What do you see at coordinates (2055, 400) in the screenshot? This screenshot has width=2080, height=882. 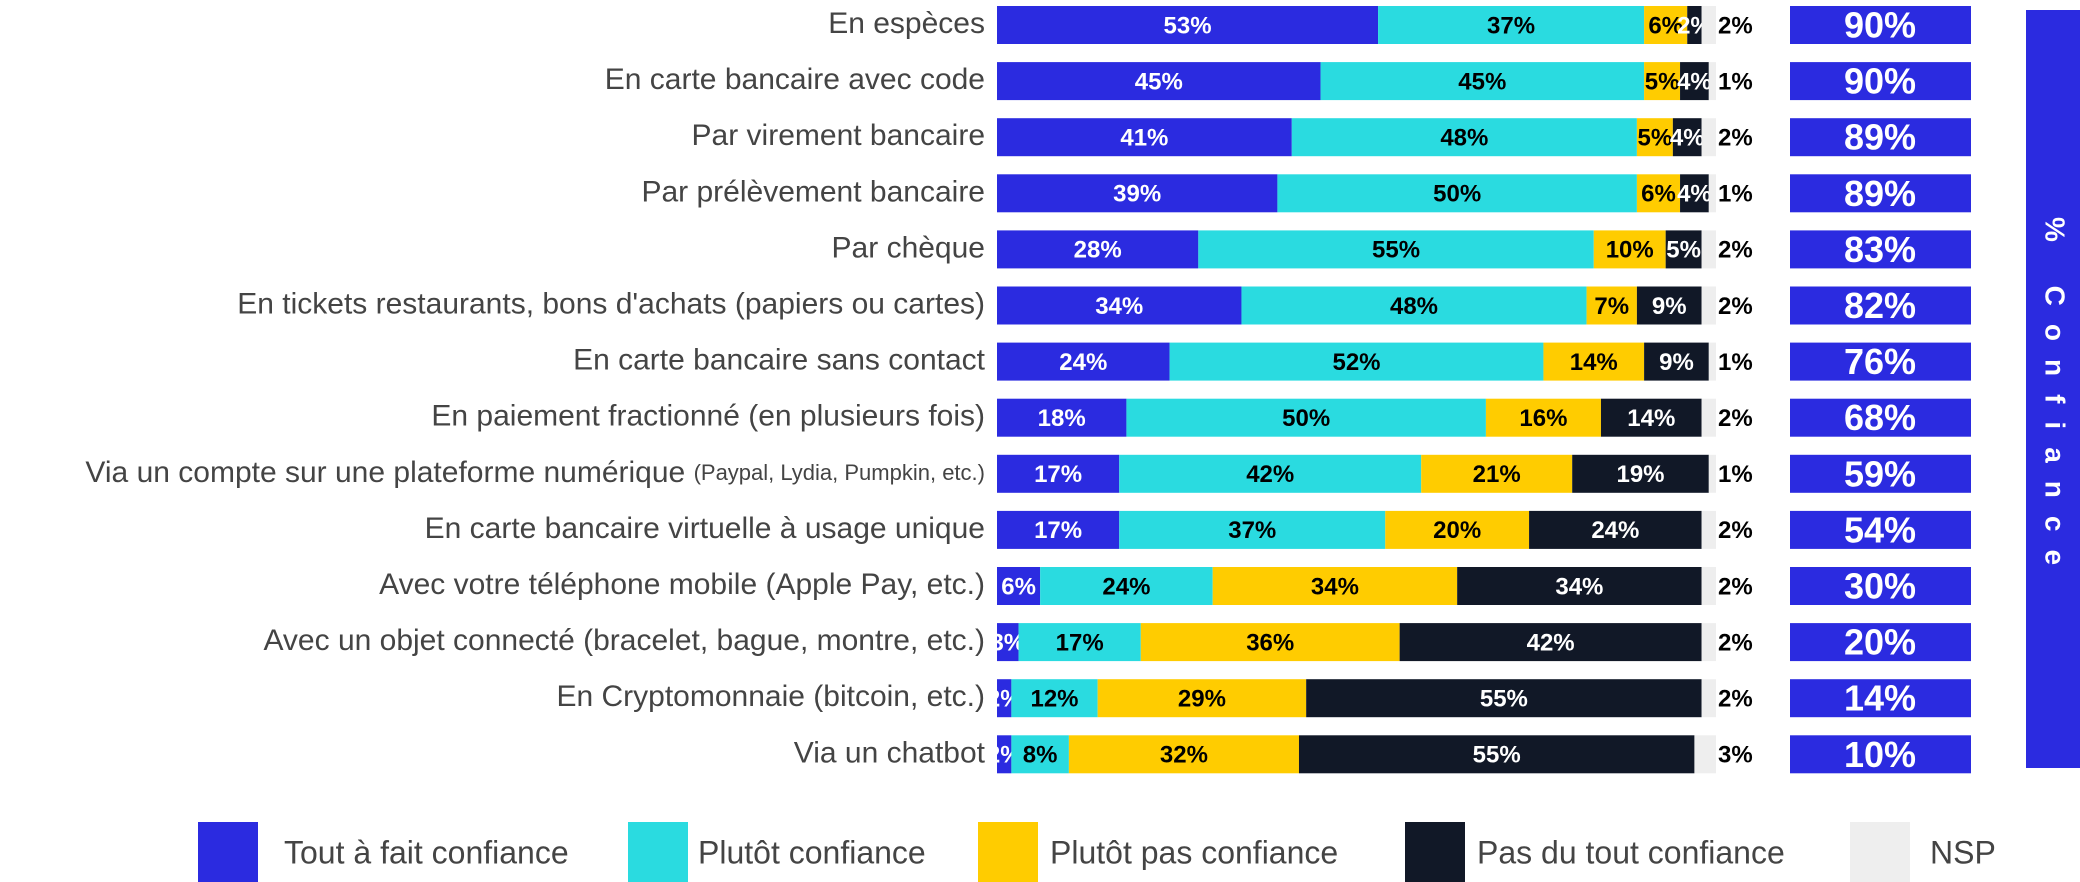 I see `total-title: % Confiance` at bounding box center [2055, 400].